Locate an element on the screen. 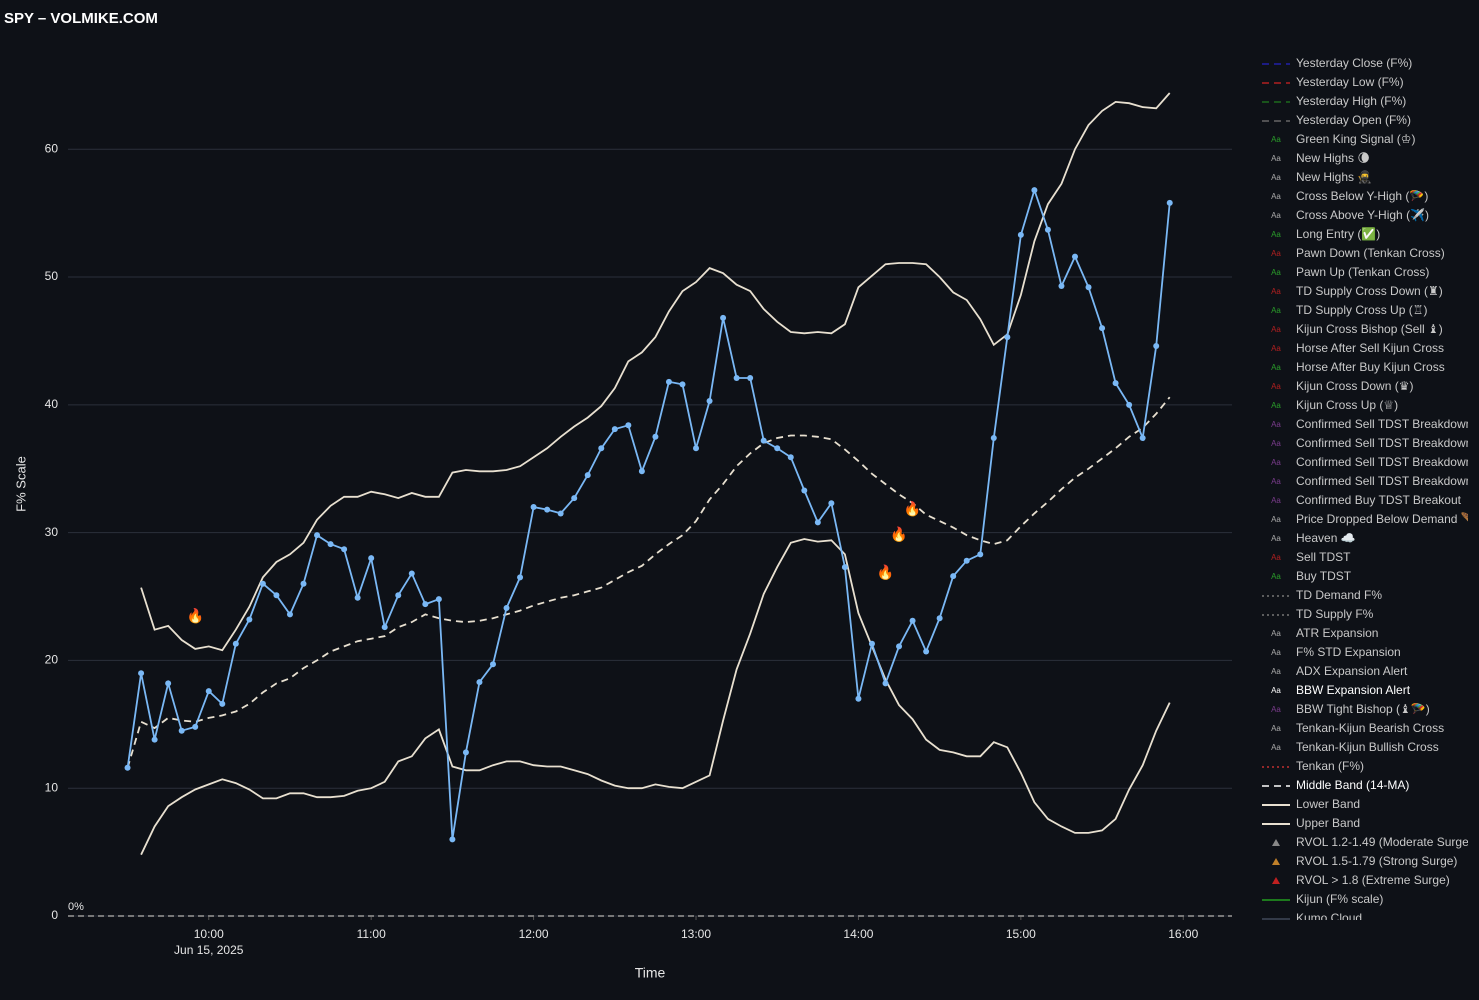 Image resolution: width=1479 pixels, height=1000 pixels. legend-label: F% STD Expansion is located at coordinates (1348, 652).